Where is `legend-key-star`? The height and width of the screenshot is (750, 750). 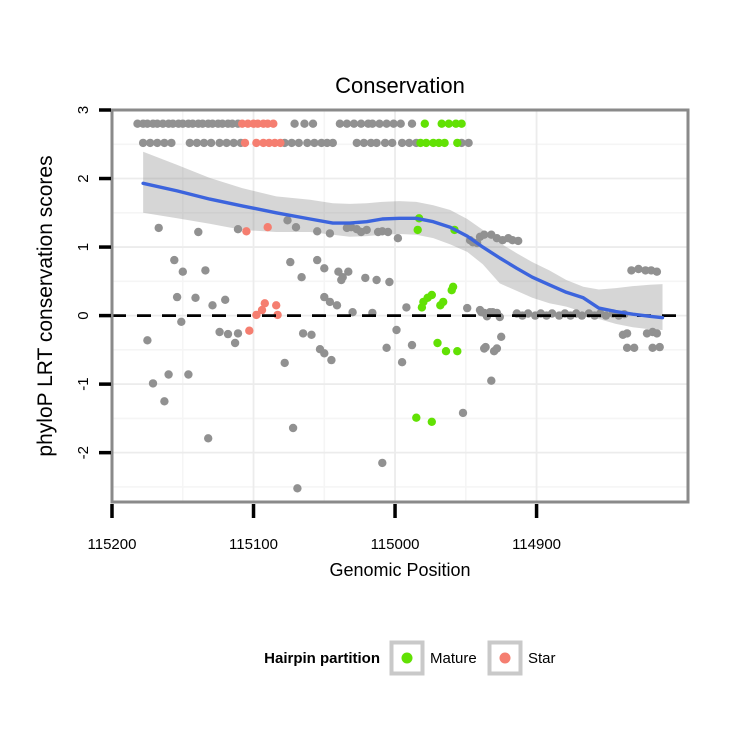
legend-key-star is located at coordinates (505, 658).